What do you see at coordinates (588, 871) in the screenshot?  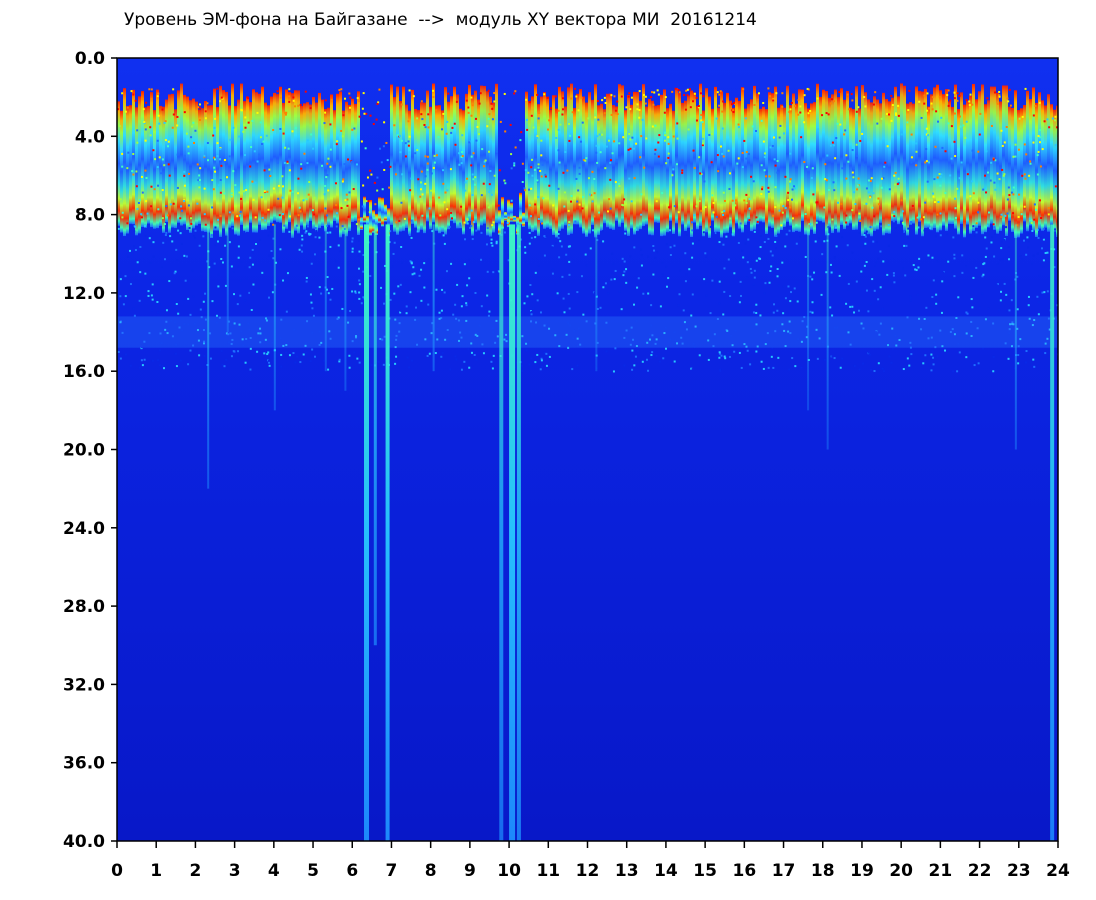 I see `x-tick-label: 12` at bounding box center [588, 871].